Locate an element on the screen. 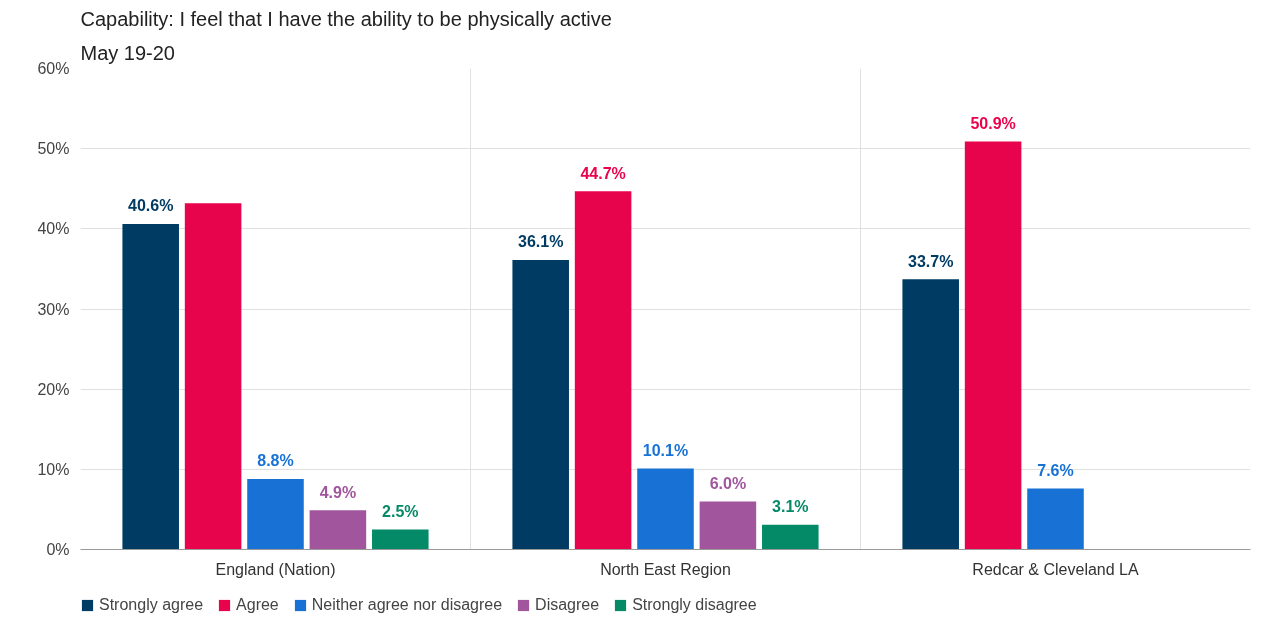 This screenshot has width=1277, height=630. y-tick-label: 30% is located at coordinates (53, 309).